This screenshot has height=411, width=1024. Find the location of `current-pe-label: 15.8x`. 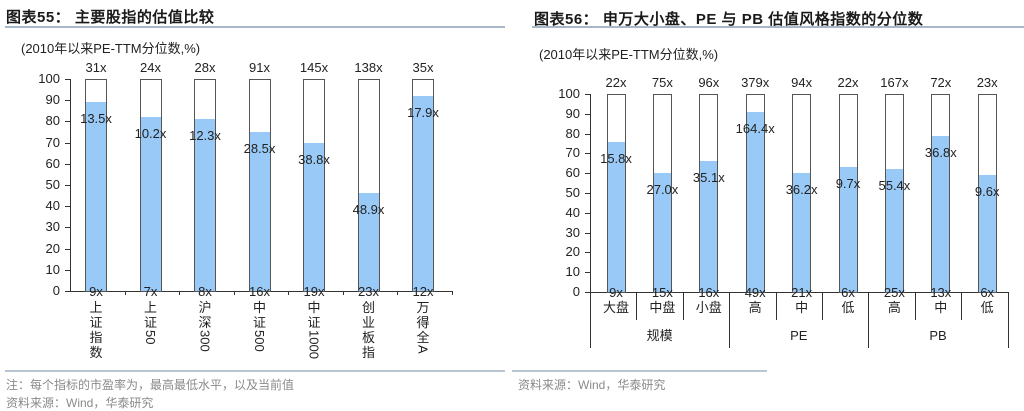

current-pe-label: 15.8x is located at coordinates (616, 158).